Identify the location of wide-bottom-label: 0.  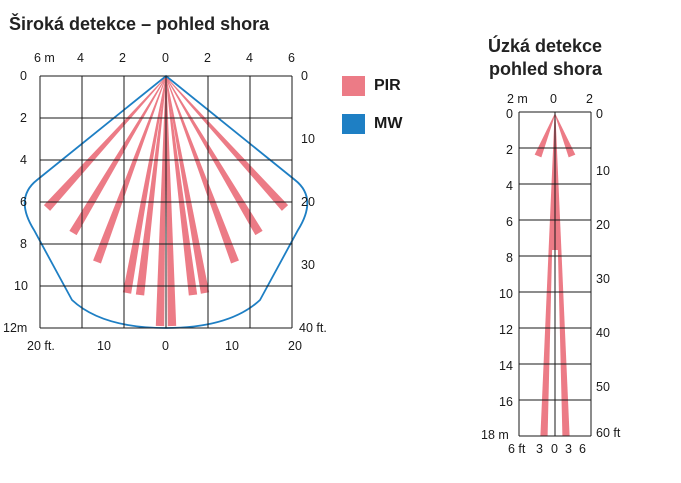
(165, 346).